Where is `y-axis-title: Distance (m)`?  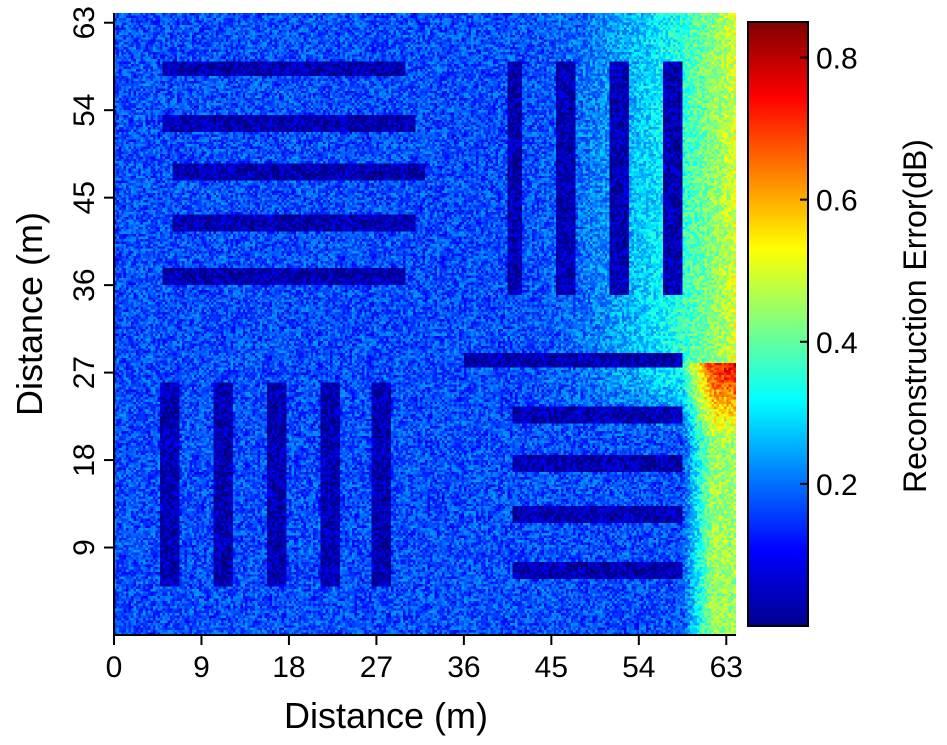
y-axis-title: Distance (m) is located at coordinates (29, 314).